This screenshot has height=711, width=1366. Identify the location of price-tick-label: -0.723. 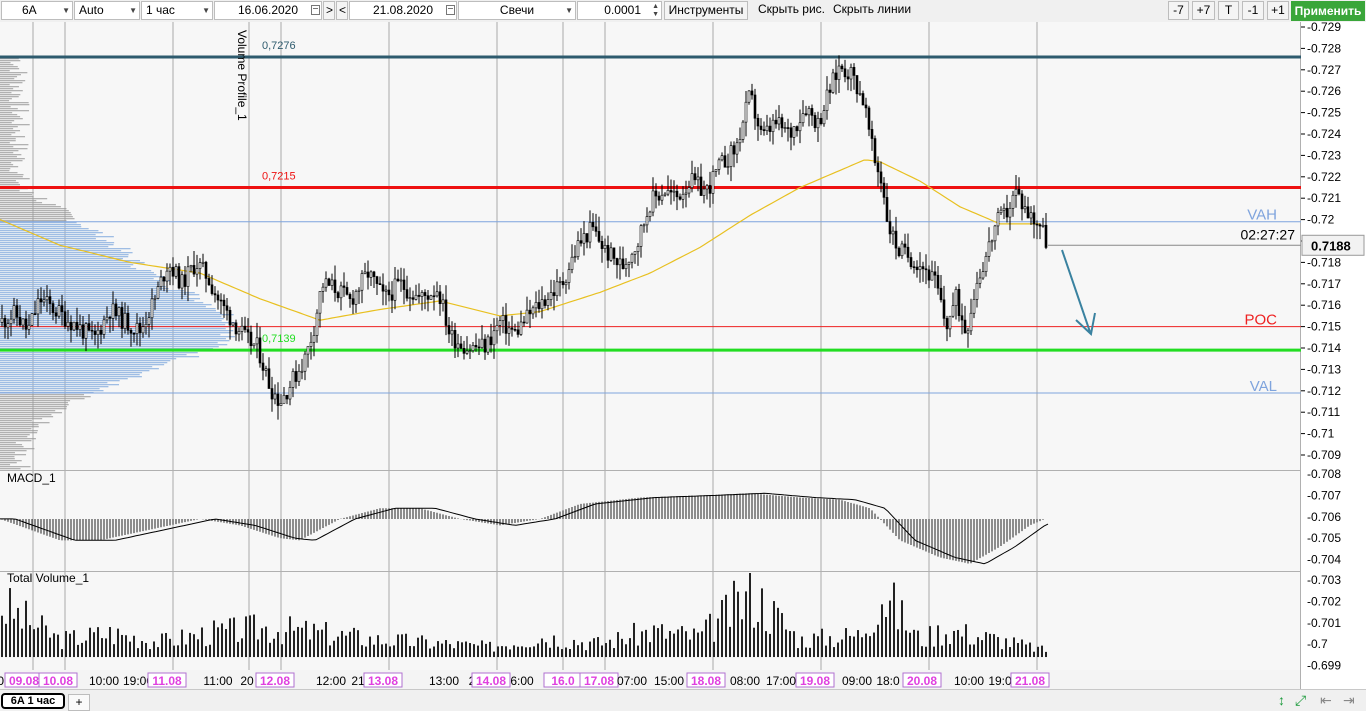
(1324, 155).